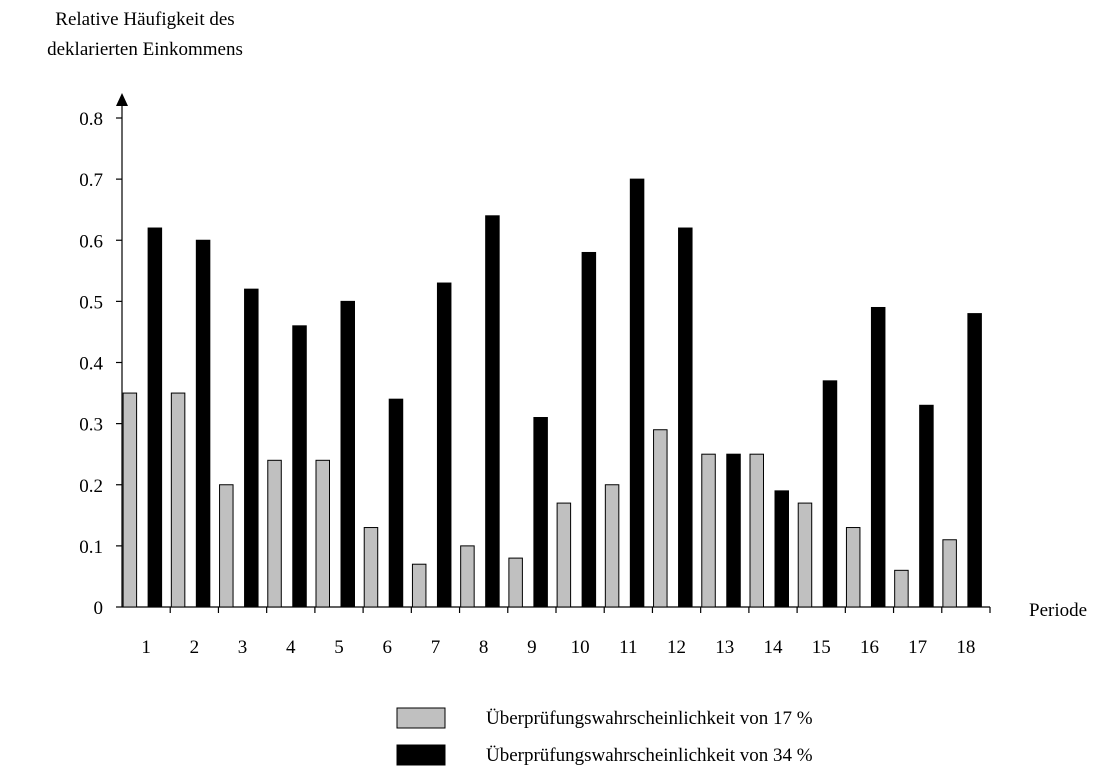  Describe the element at coordinates (917, 647) in the screenshot. I see `x-tick-label: 17` at that location.